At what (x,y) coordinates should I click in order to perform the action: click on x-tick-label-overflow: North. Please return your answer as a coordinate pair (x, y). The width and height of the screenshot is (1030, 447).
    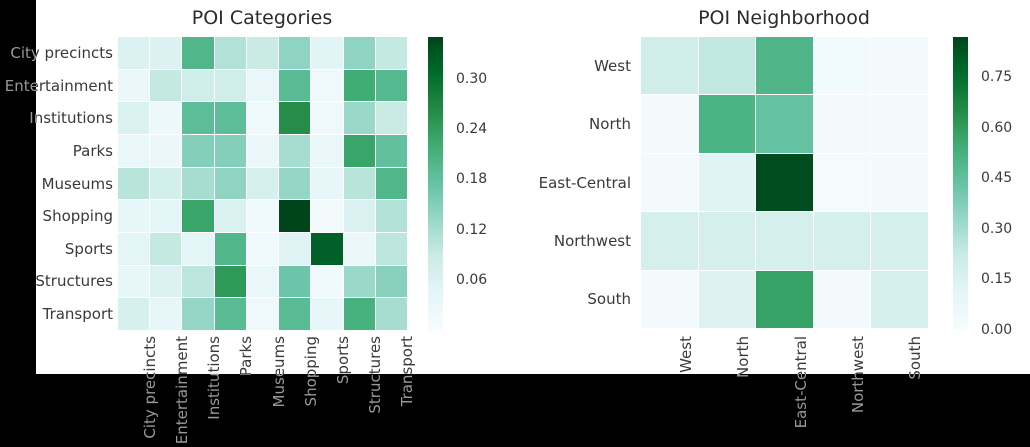
    Looking at the image, I should click on (743, 376).